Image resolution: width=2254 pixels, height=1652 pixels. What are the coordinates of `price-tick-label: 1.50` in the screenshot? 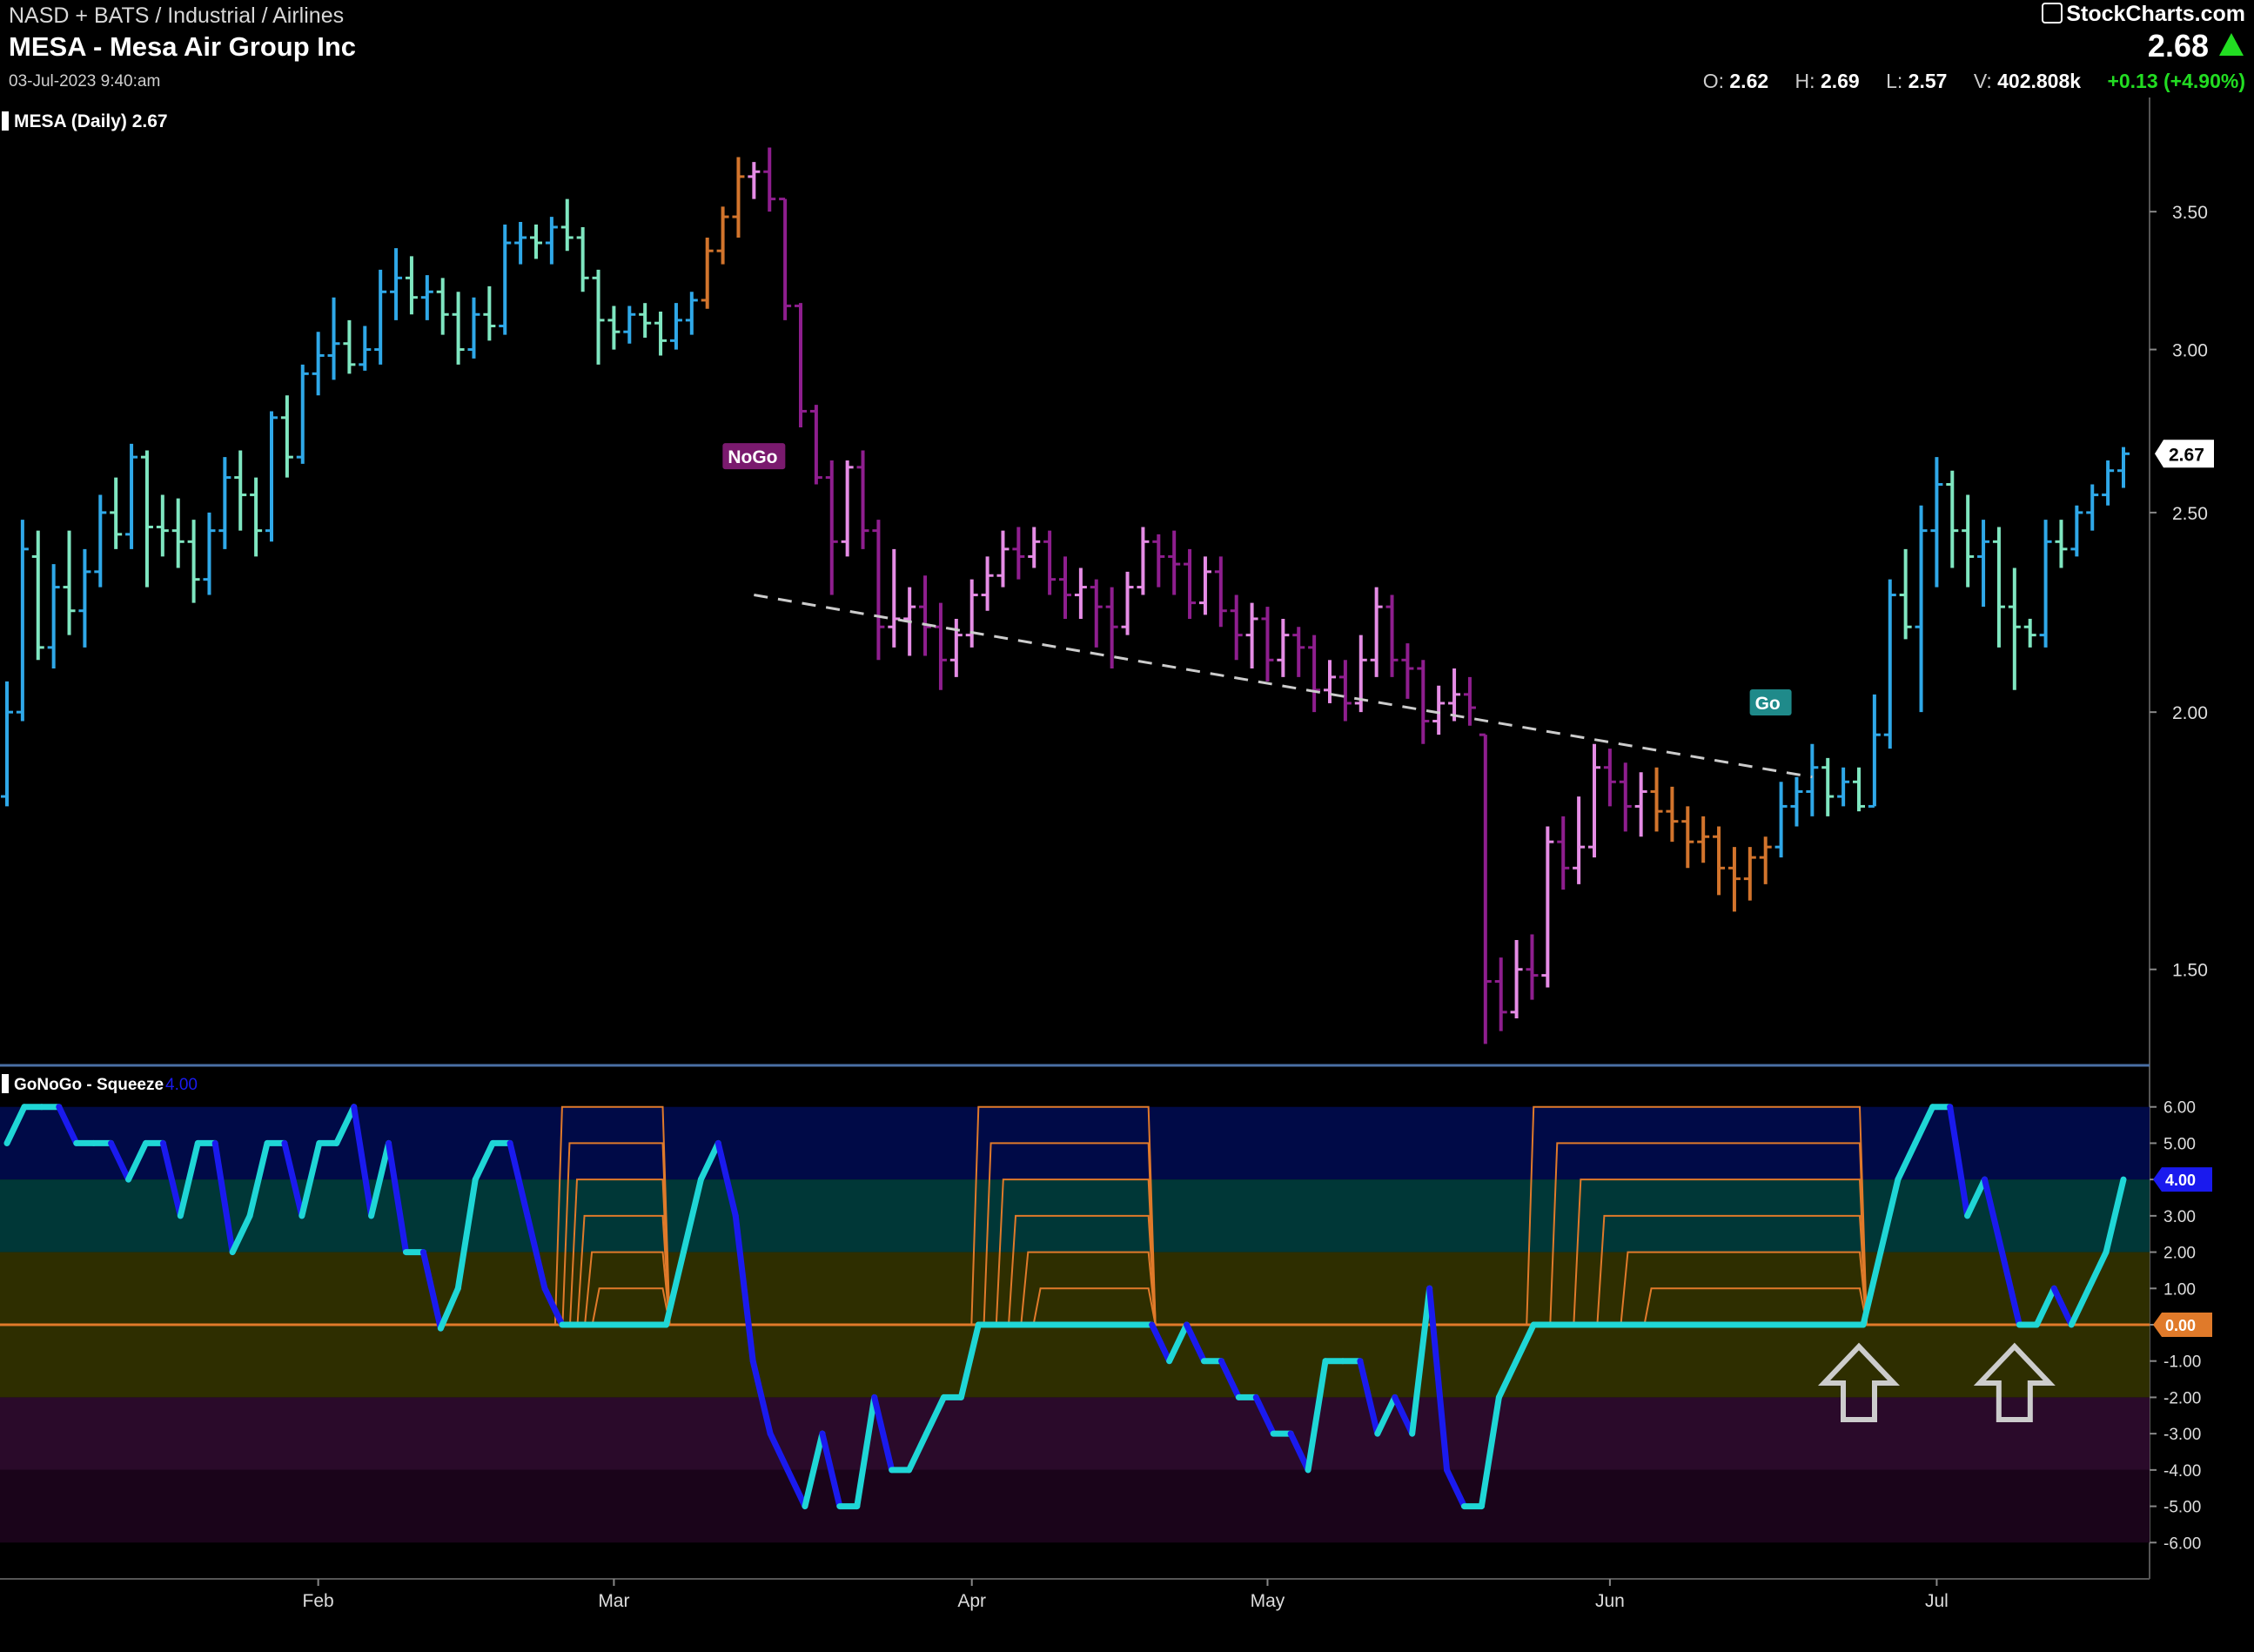 It's located at (2190, 971).